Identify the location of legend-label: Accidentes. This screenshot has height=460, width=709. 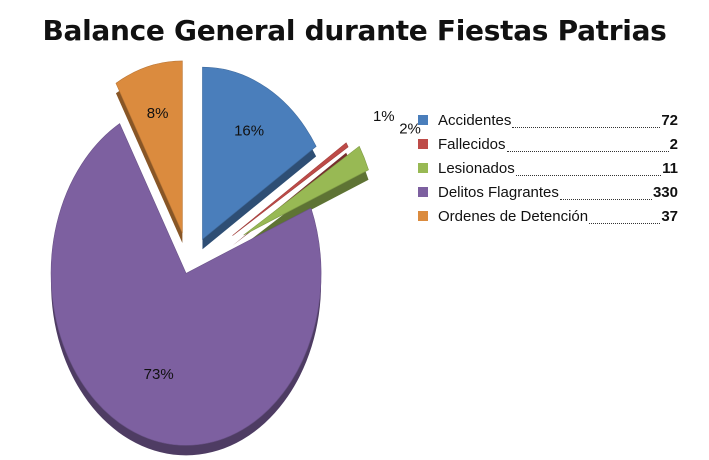
(475, 120).